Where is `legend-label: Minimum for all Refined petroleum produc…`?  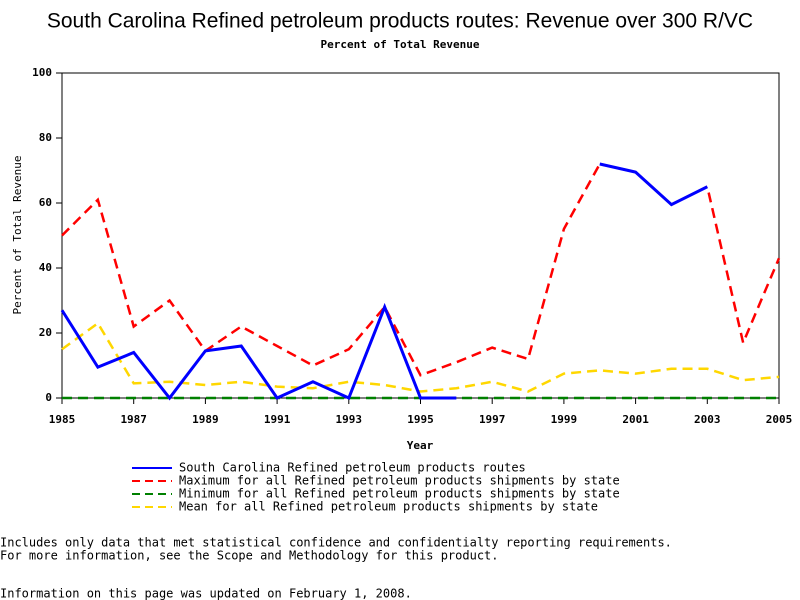 legend-label: Minimum for all Refined petroleum produc… is located at coordinates (399, 494).